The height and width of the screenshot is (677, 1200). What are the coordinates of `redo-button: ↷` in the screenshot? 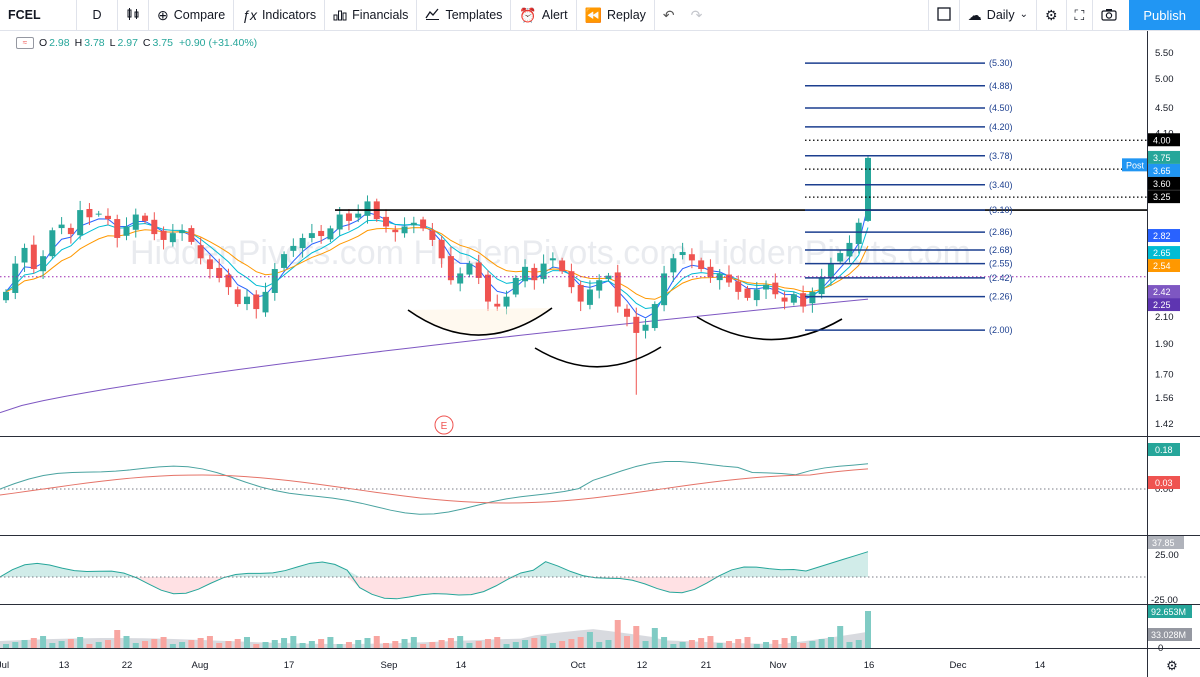 It's located at (697, 15).